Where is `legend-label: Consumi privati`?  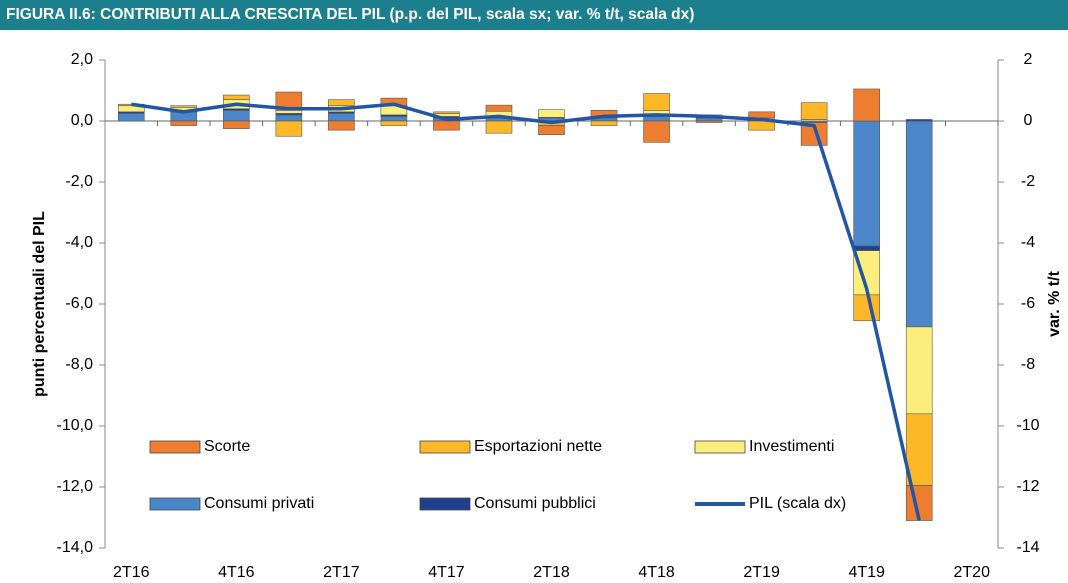
legend-label: Consumi privati is located at coordinates (259, 503).